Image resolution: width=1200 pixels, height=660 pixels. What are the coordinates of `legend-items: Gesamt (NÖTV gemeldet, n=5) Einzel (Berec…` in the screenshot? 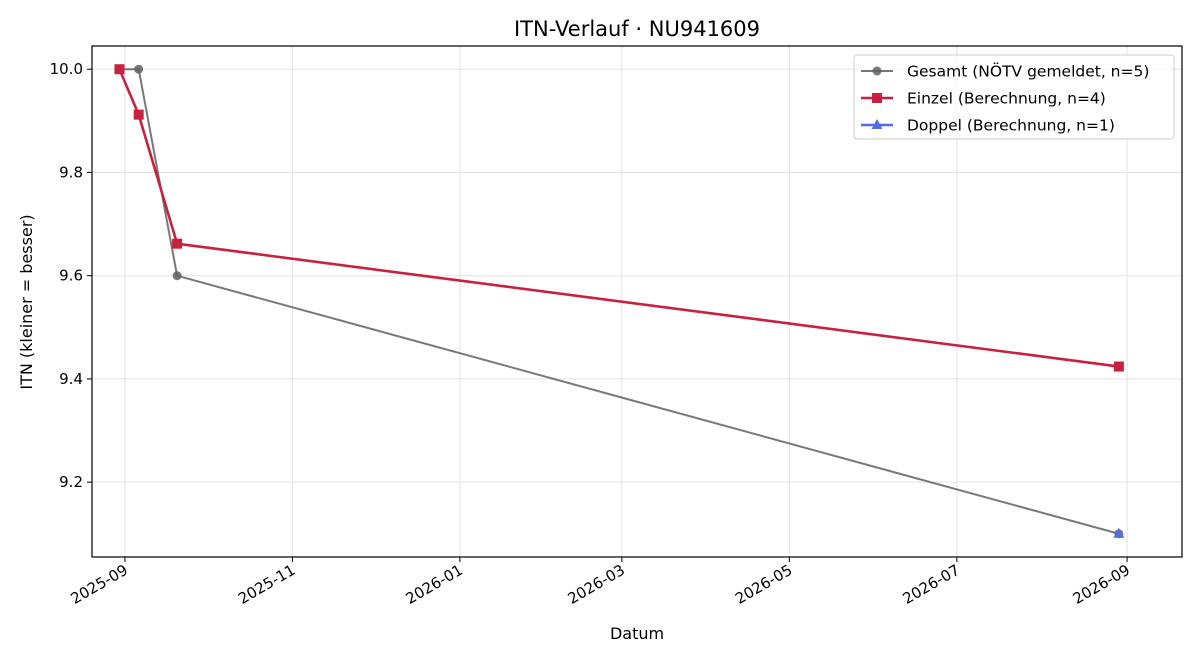 It's located at (1005, 98).